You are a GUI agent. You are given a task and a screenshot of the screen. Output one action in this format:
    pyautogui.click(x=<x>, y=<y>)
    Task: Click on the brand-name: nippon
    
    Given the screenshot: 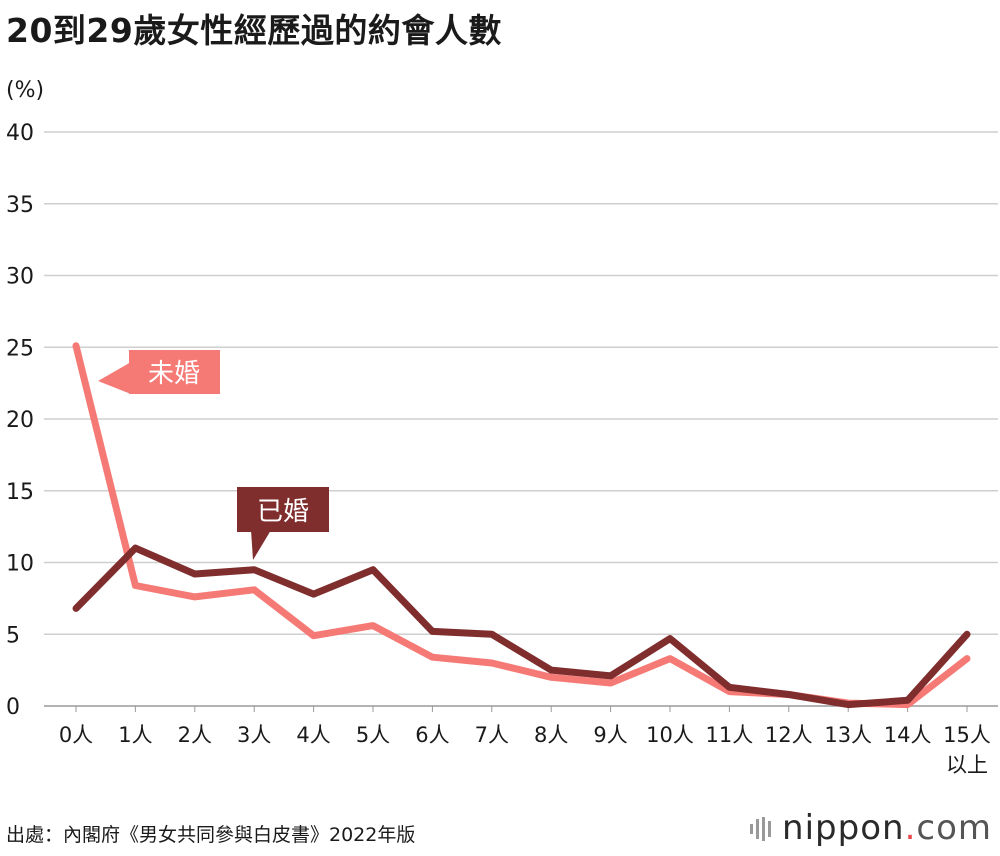 What is the action you would take?
    pyautogui.click(x=843, y=828)
    